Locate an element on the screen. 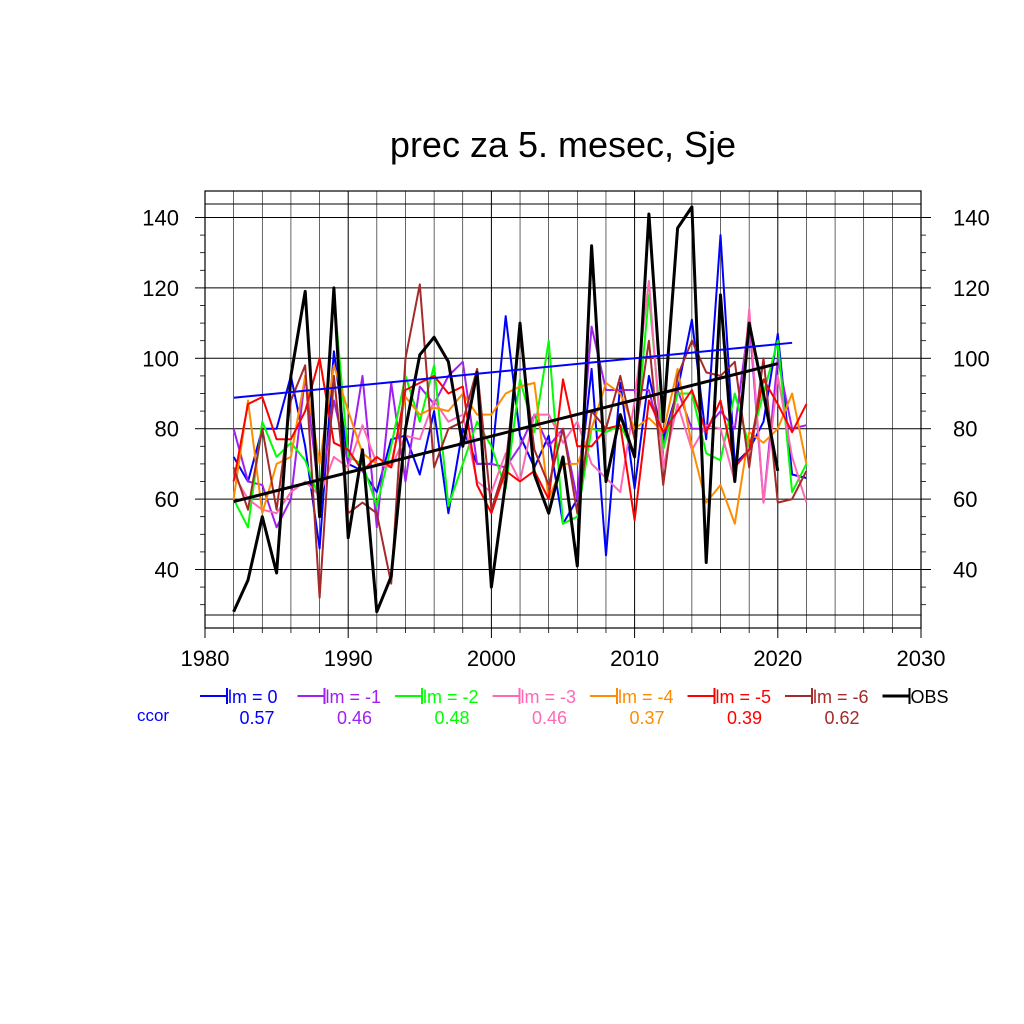 The height and width of the screenshot is (1024, 1024). y-tick-label-left: 80 is located at coordinates (167, 429).